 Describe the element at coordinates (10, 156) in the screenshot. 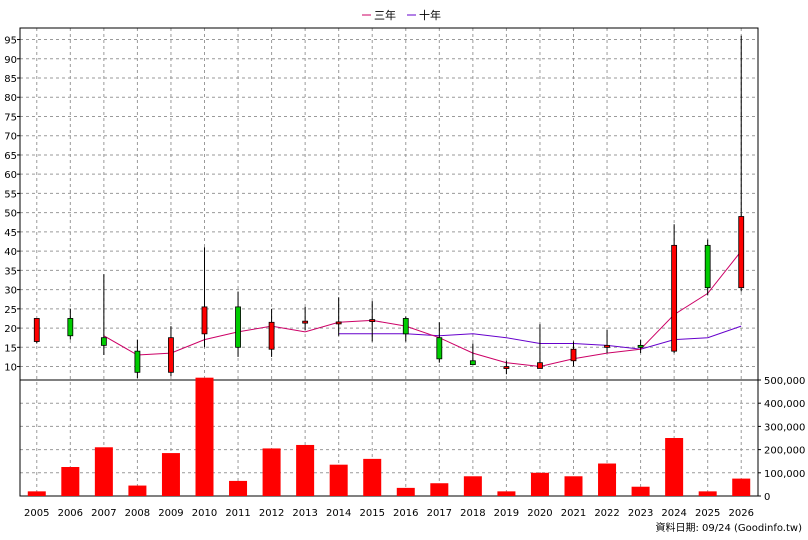

I see `price-tick-label-65: 65` at that location.